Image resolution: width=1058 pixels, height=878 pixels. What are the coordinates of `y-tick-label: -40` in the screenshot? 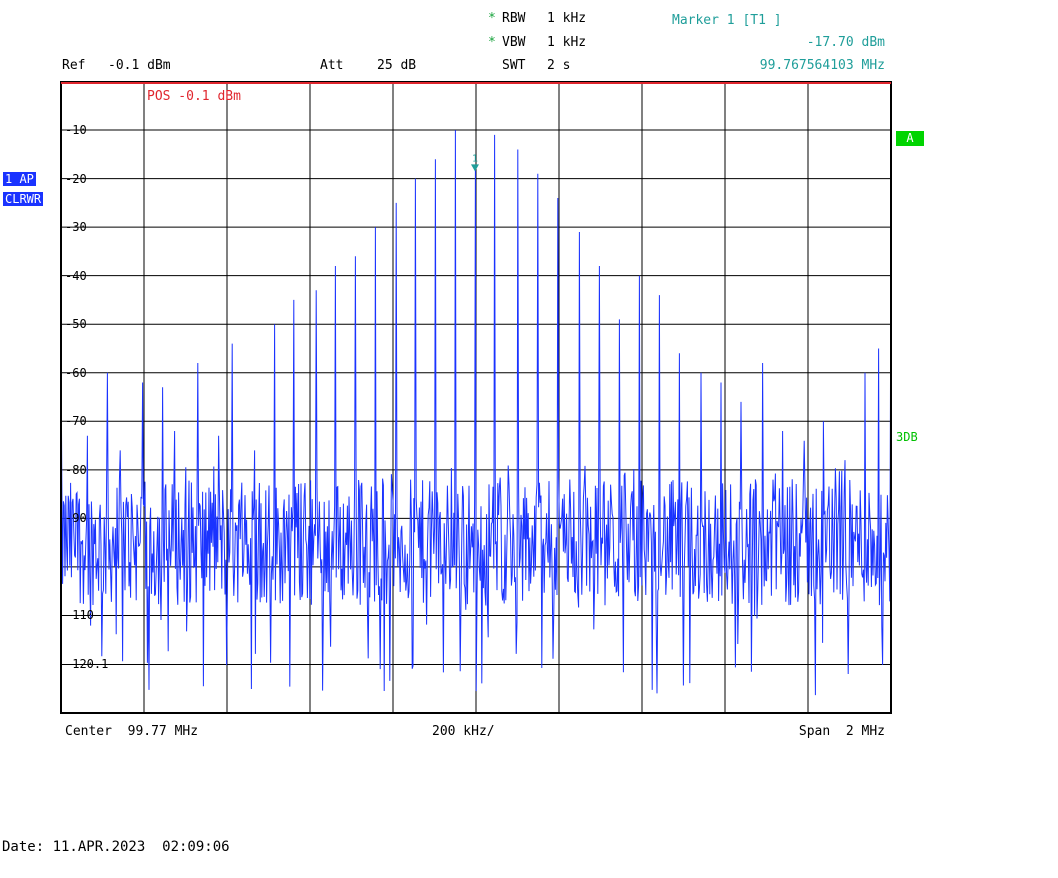 It's located at (76, 275).